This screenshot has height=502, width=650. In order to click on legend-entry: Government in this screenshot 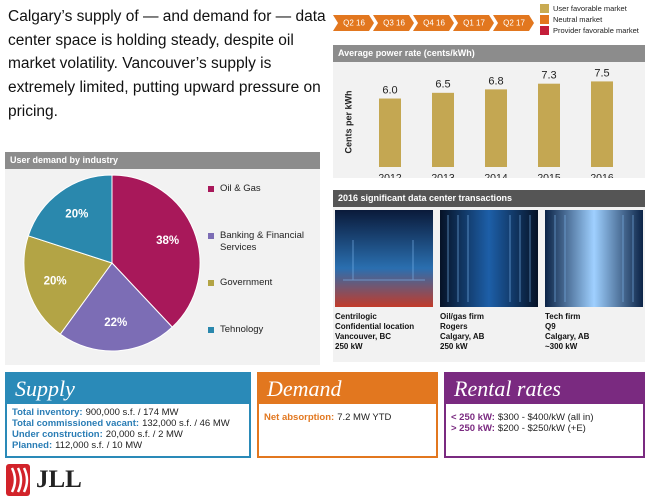, I will do `click(262, 283)`.